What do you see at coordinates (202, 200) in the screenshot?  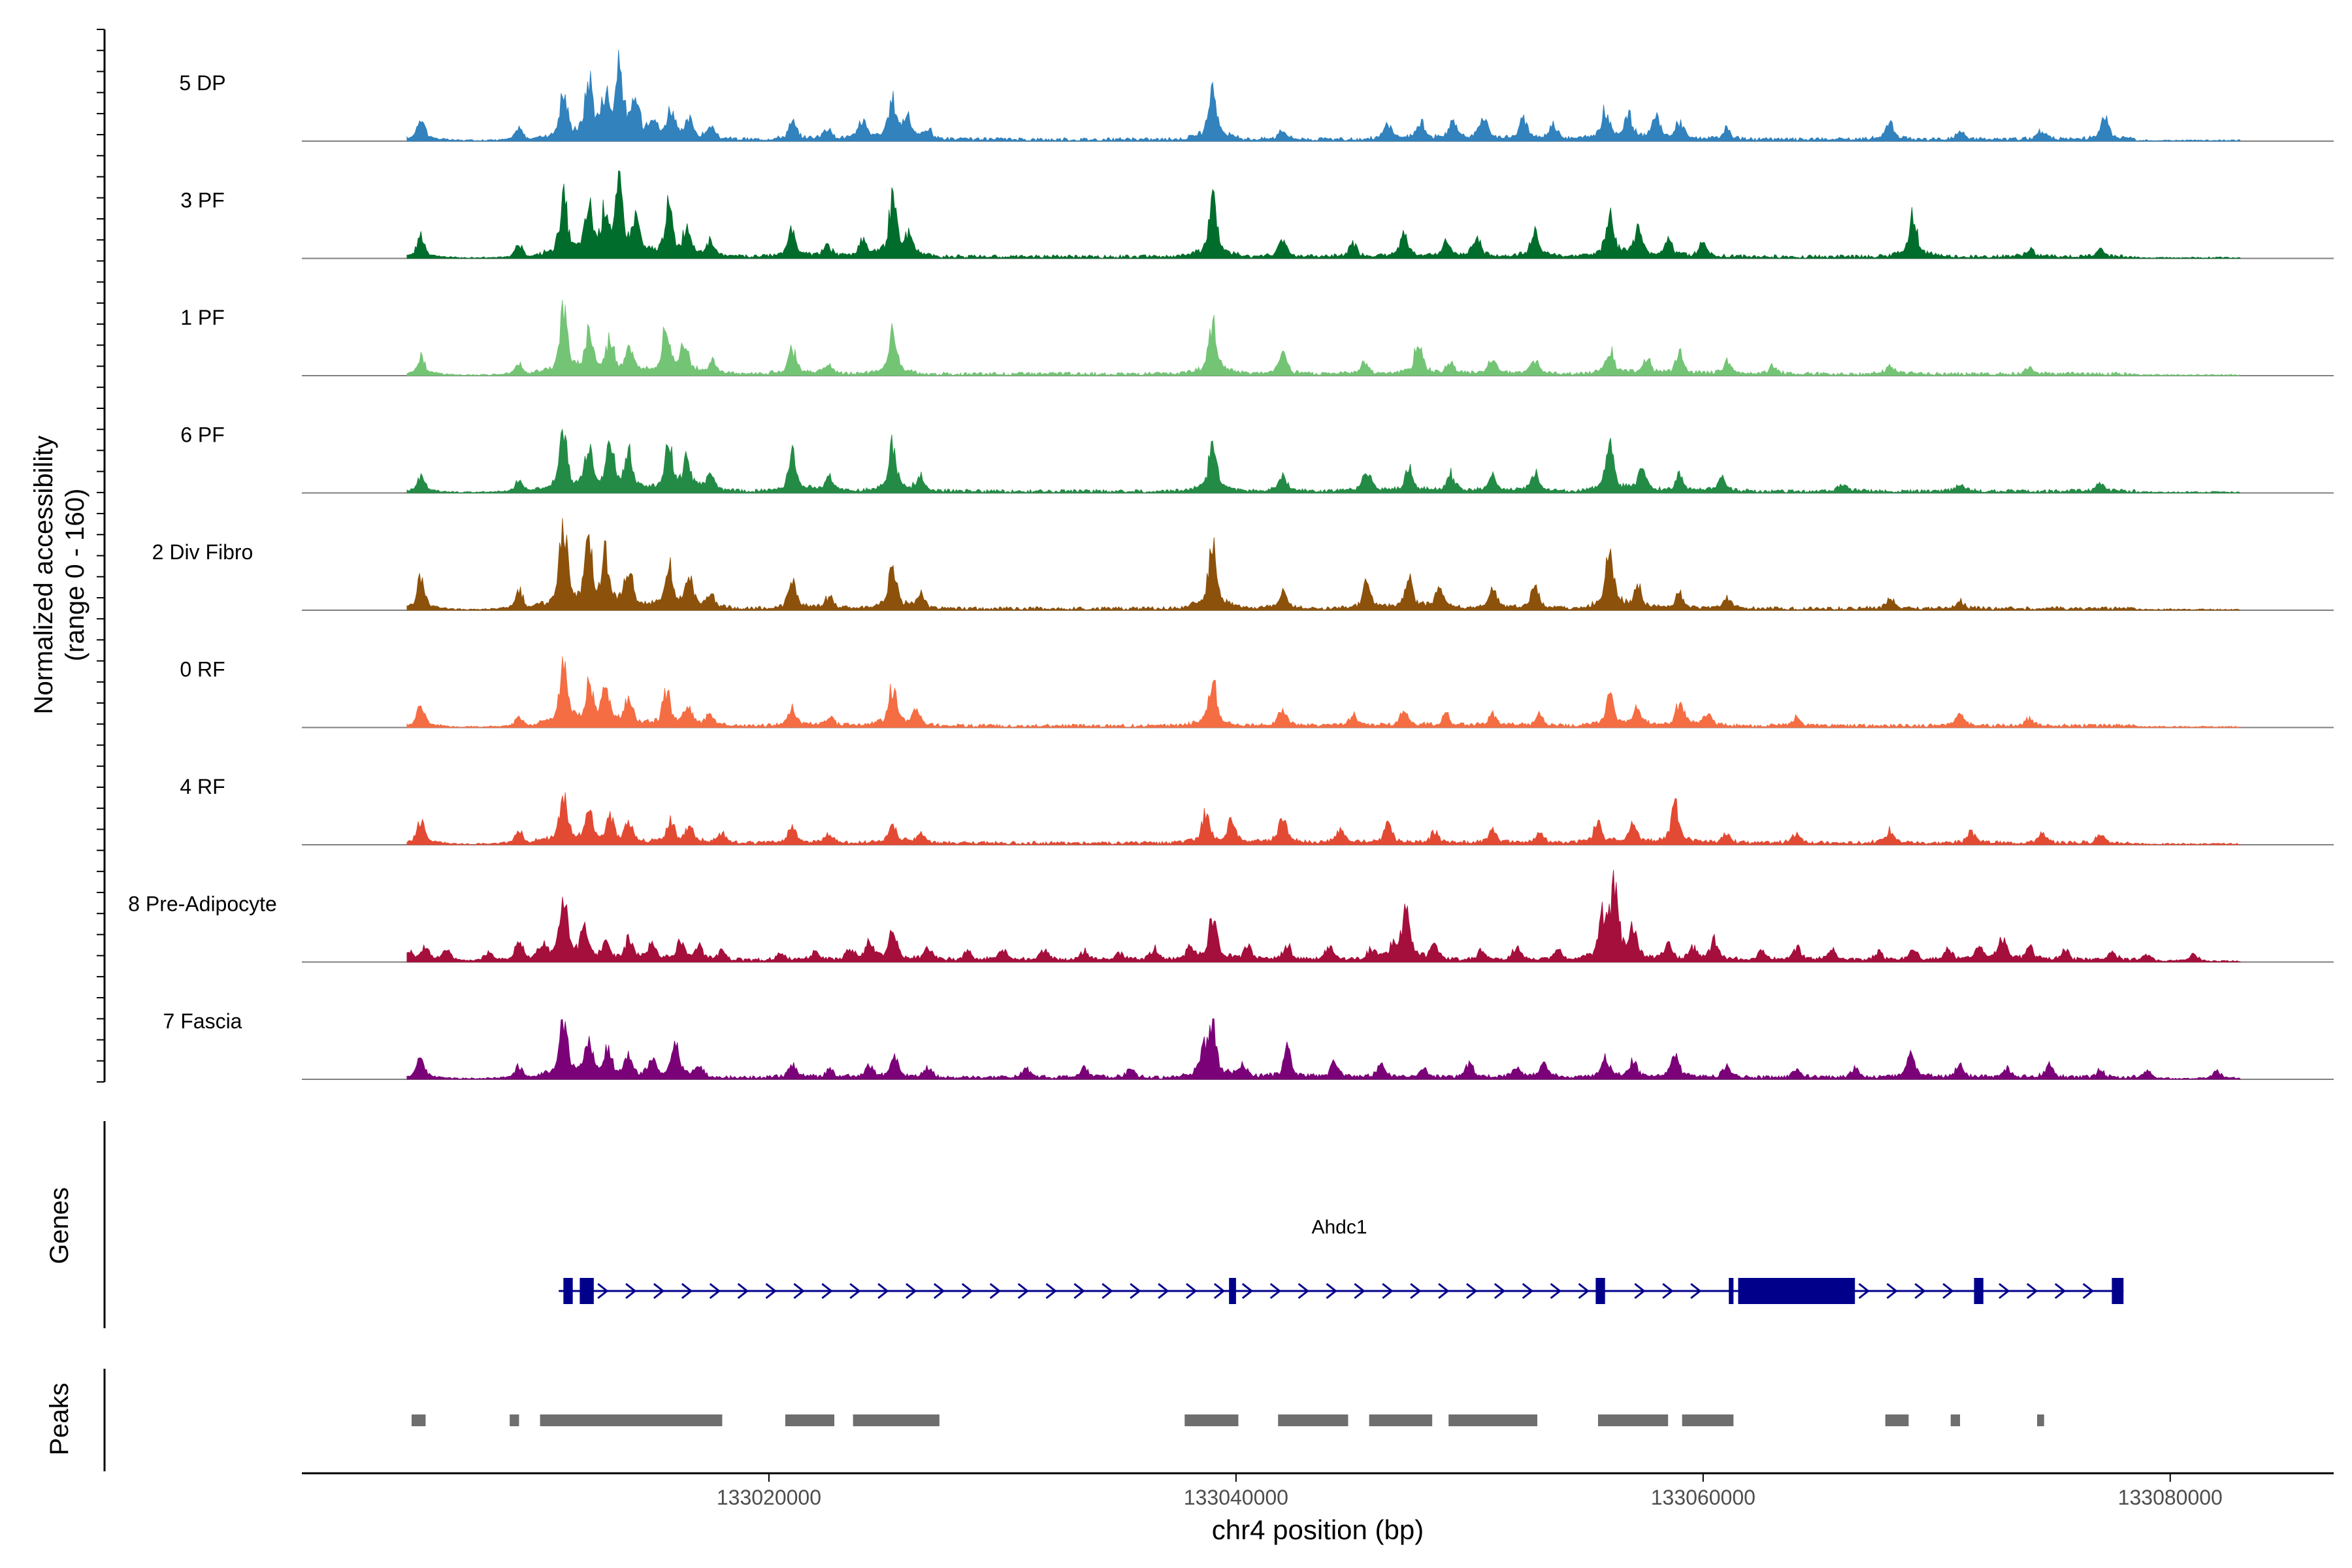 I see `track-label: 3 PF` at bounding box center [202, 200].